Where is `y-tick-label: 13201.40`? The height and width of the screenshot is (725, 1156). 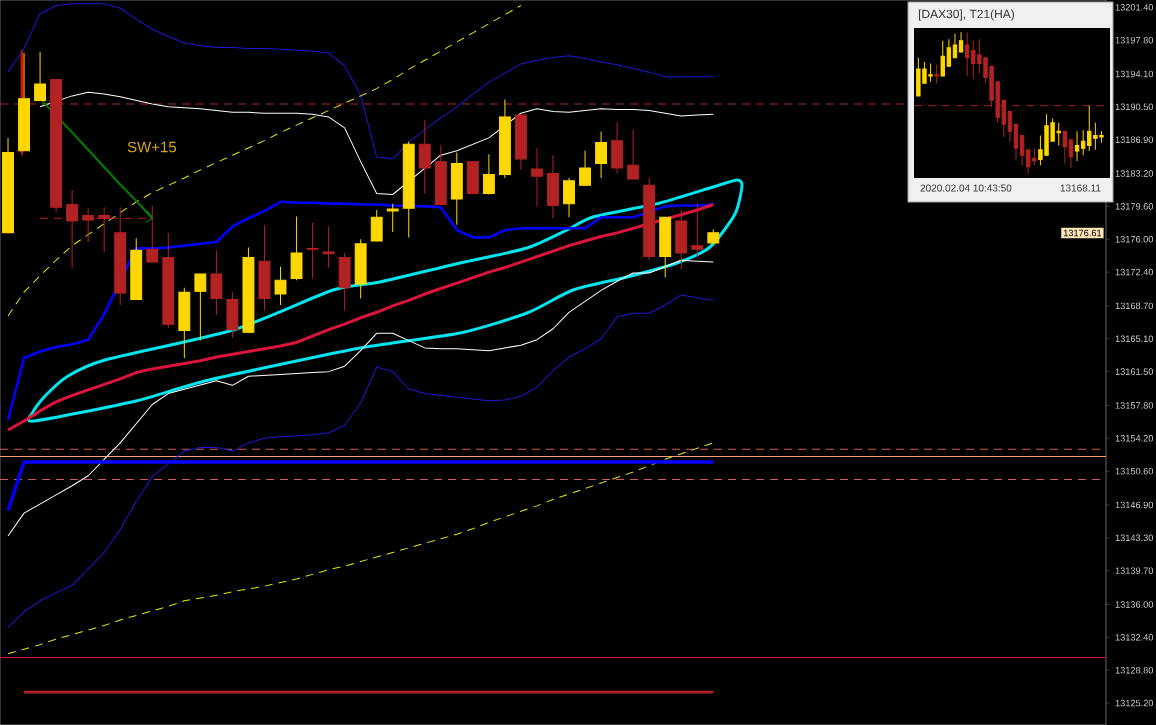
y-tick-label: 13201.40 is located at coordinates (1134, 7).